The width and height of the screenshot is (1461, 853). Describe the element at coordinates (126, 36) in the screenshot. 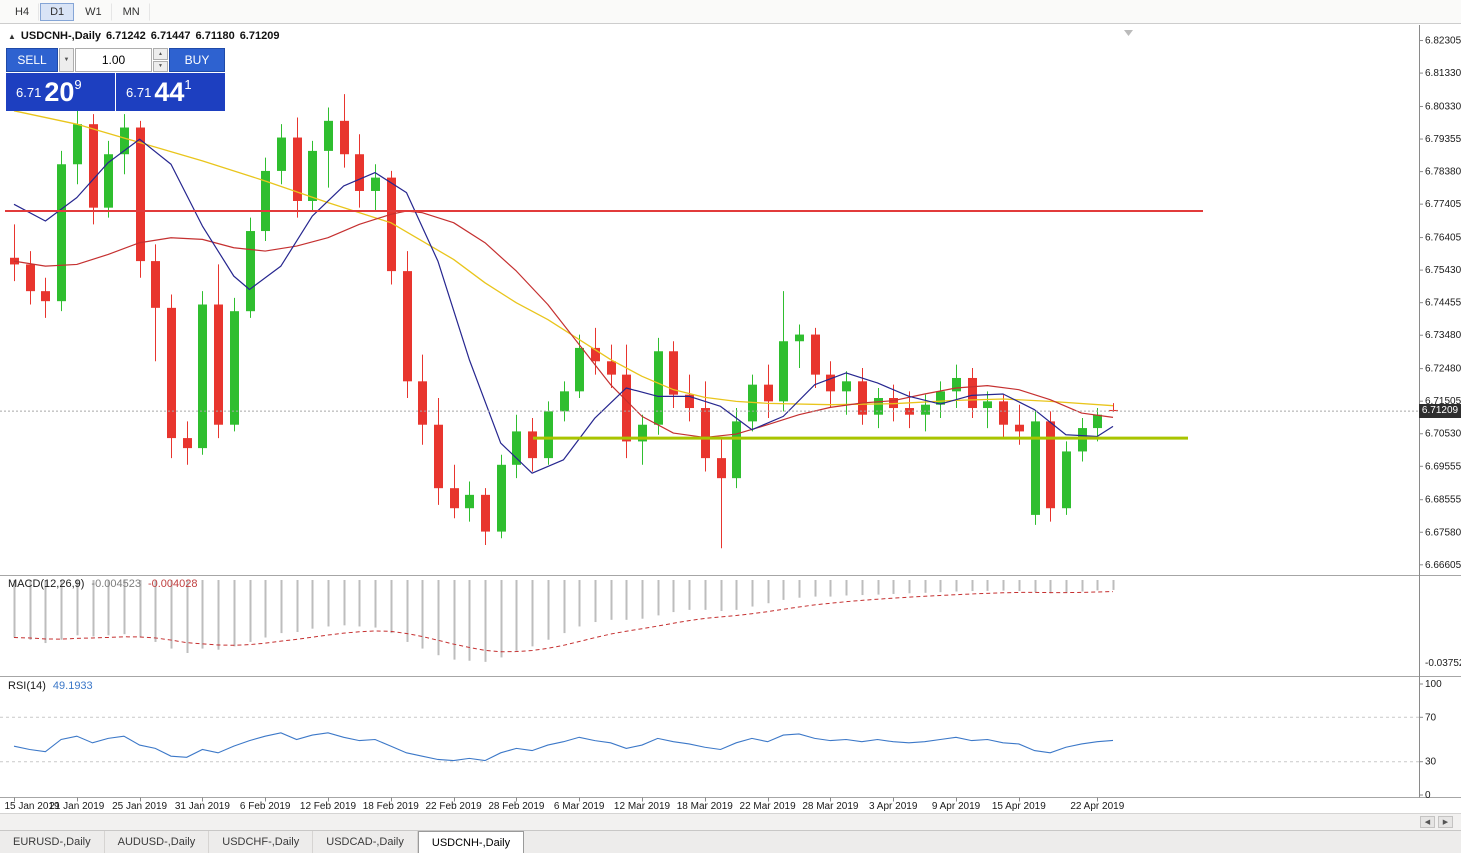

I see `ohlc-open: 6.71242` at that location.